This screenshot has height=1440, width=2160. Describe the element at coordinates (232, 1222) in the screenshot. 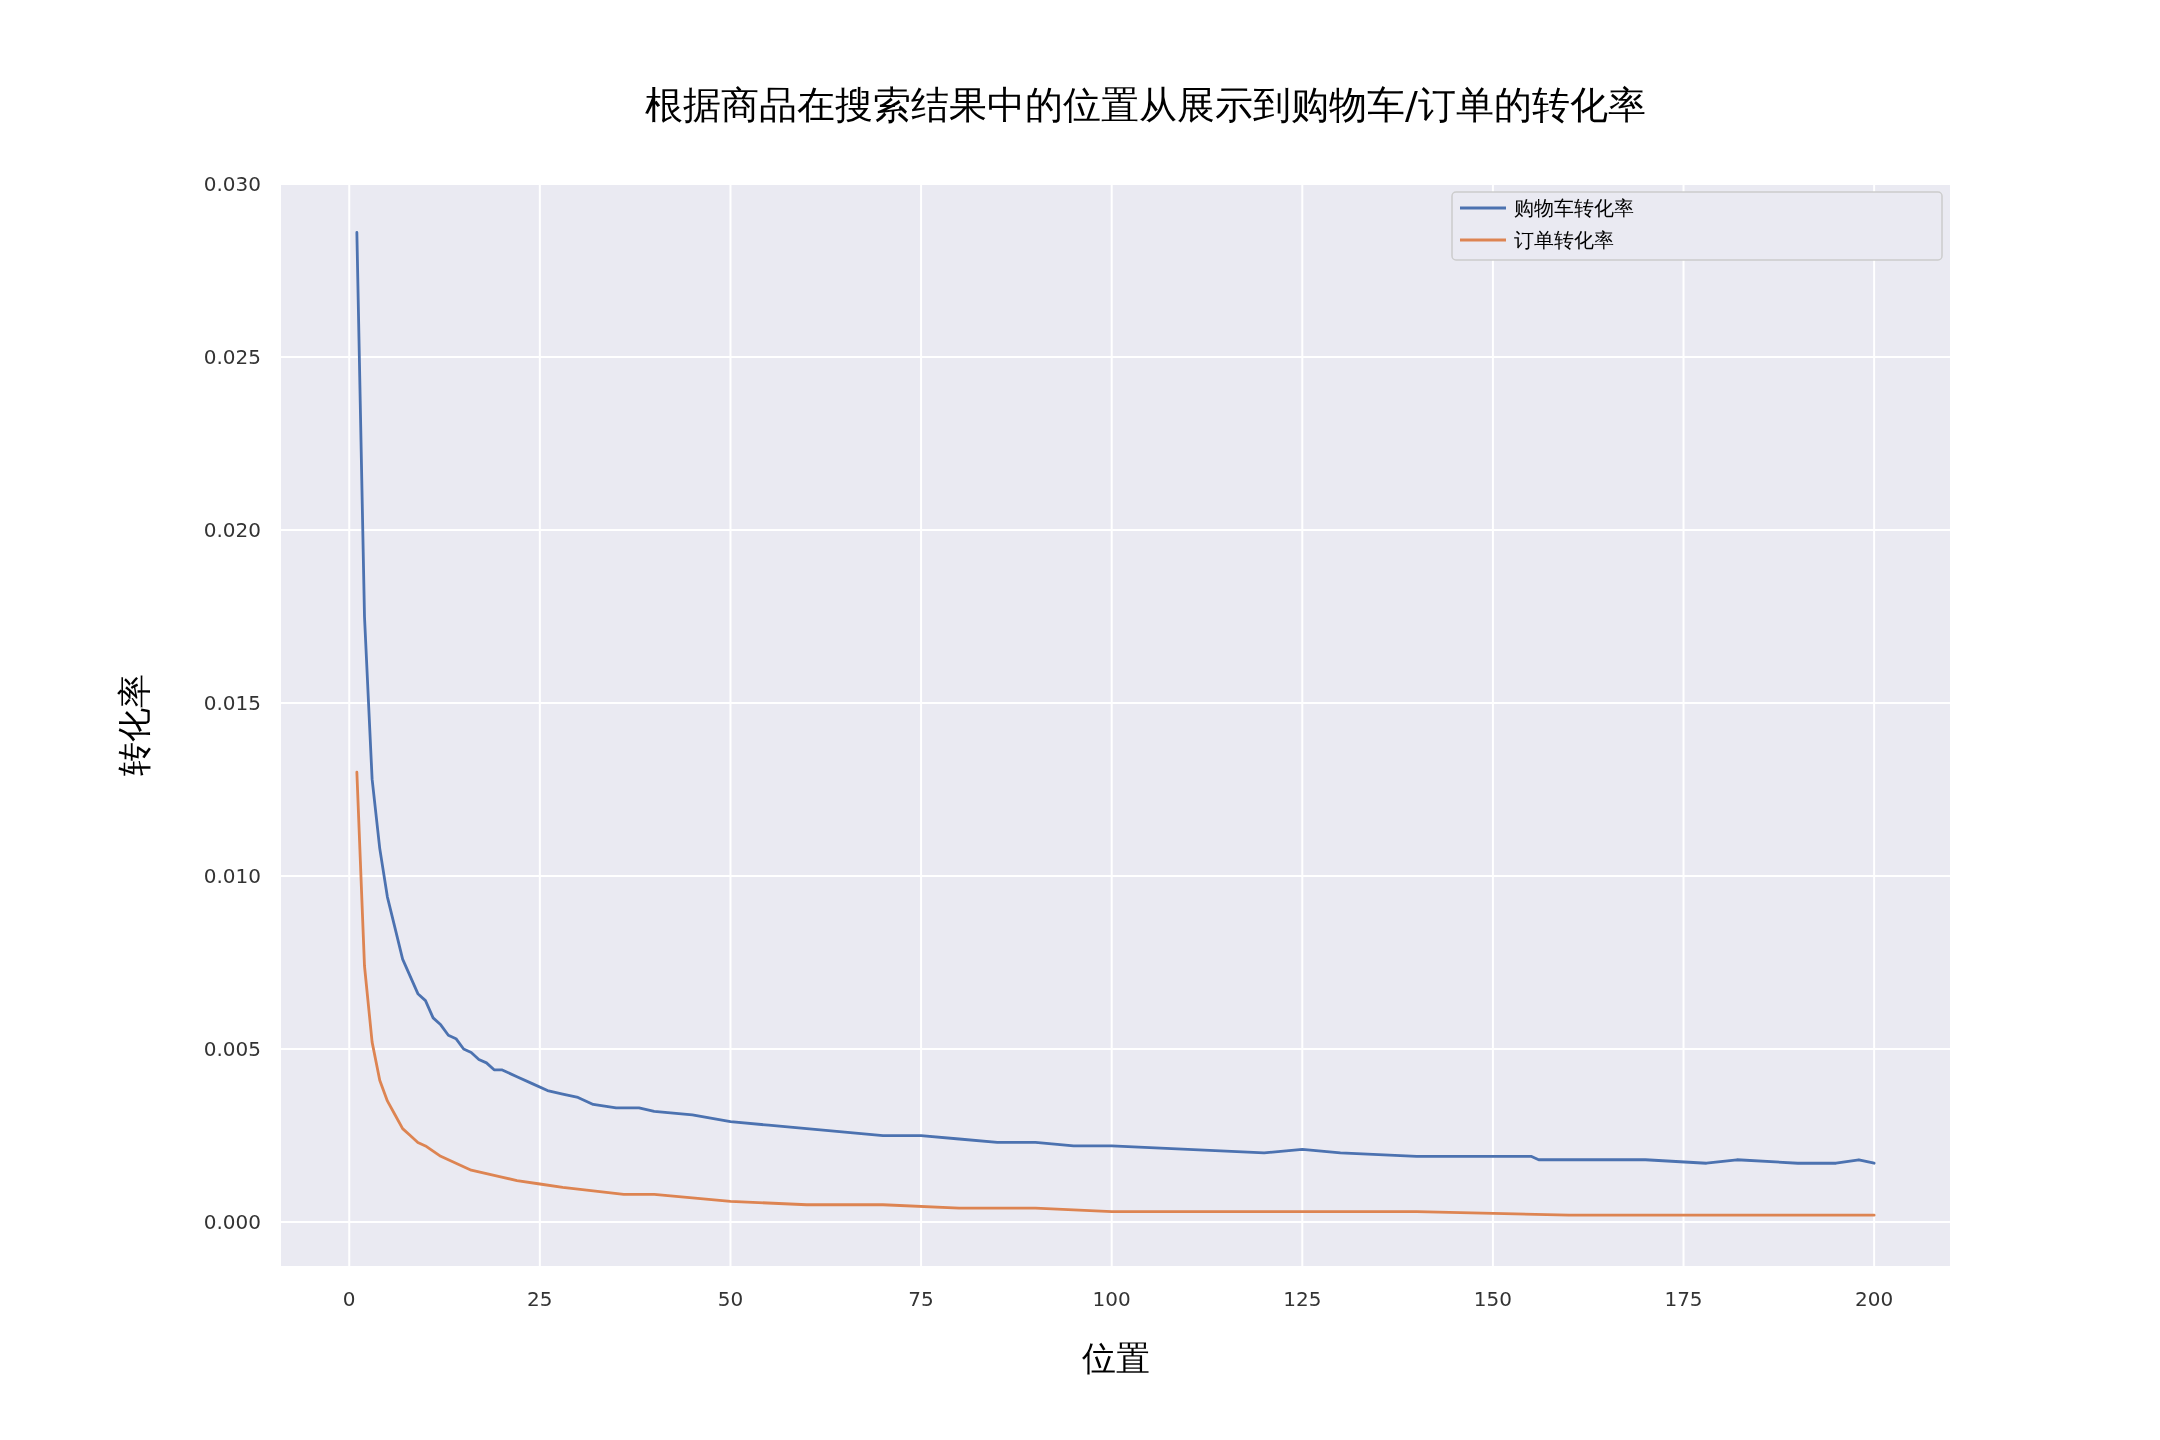

I see `y-tick-label: 0.000` at that location.